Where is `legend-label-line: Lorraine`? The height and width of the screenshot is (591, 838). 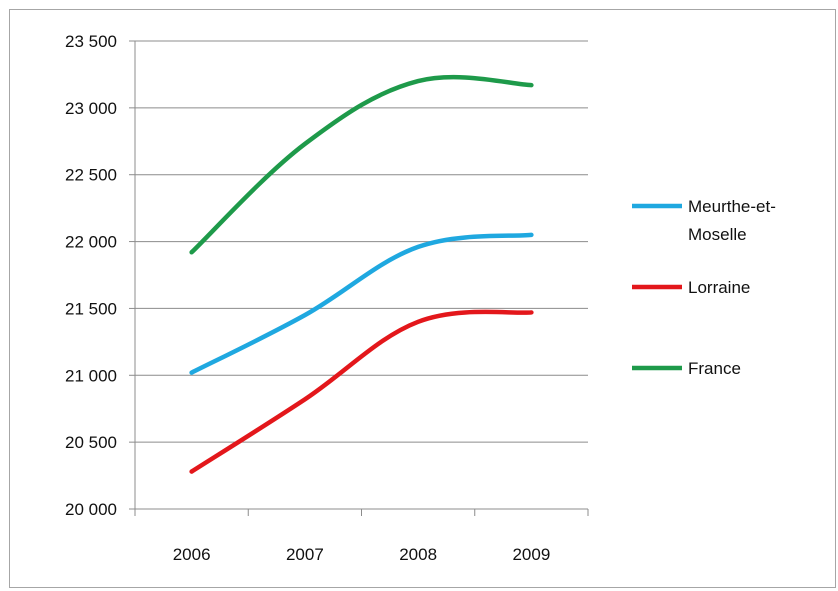 legend-label-line: Lorraine is located at coordinates (719, 287).